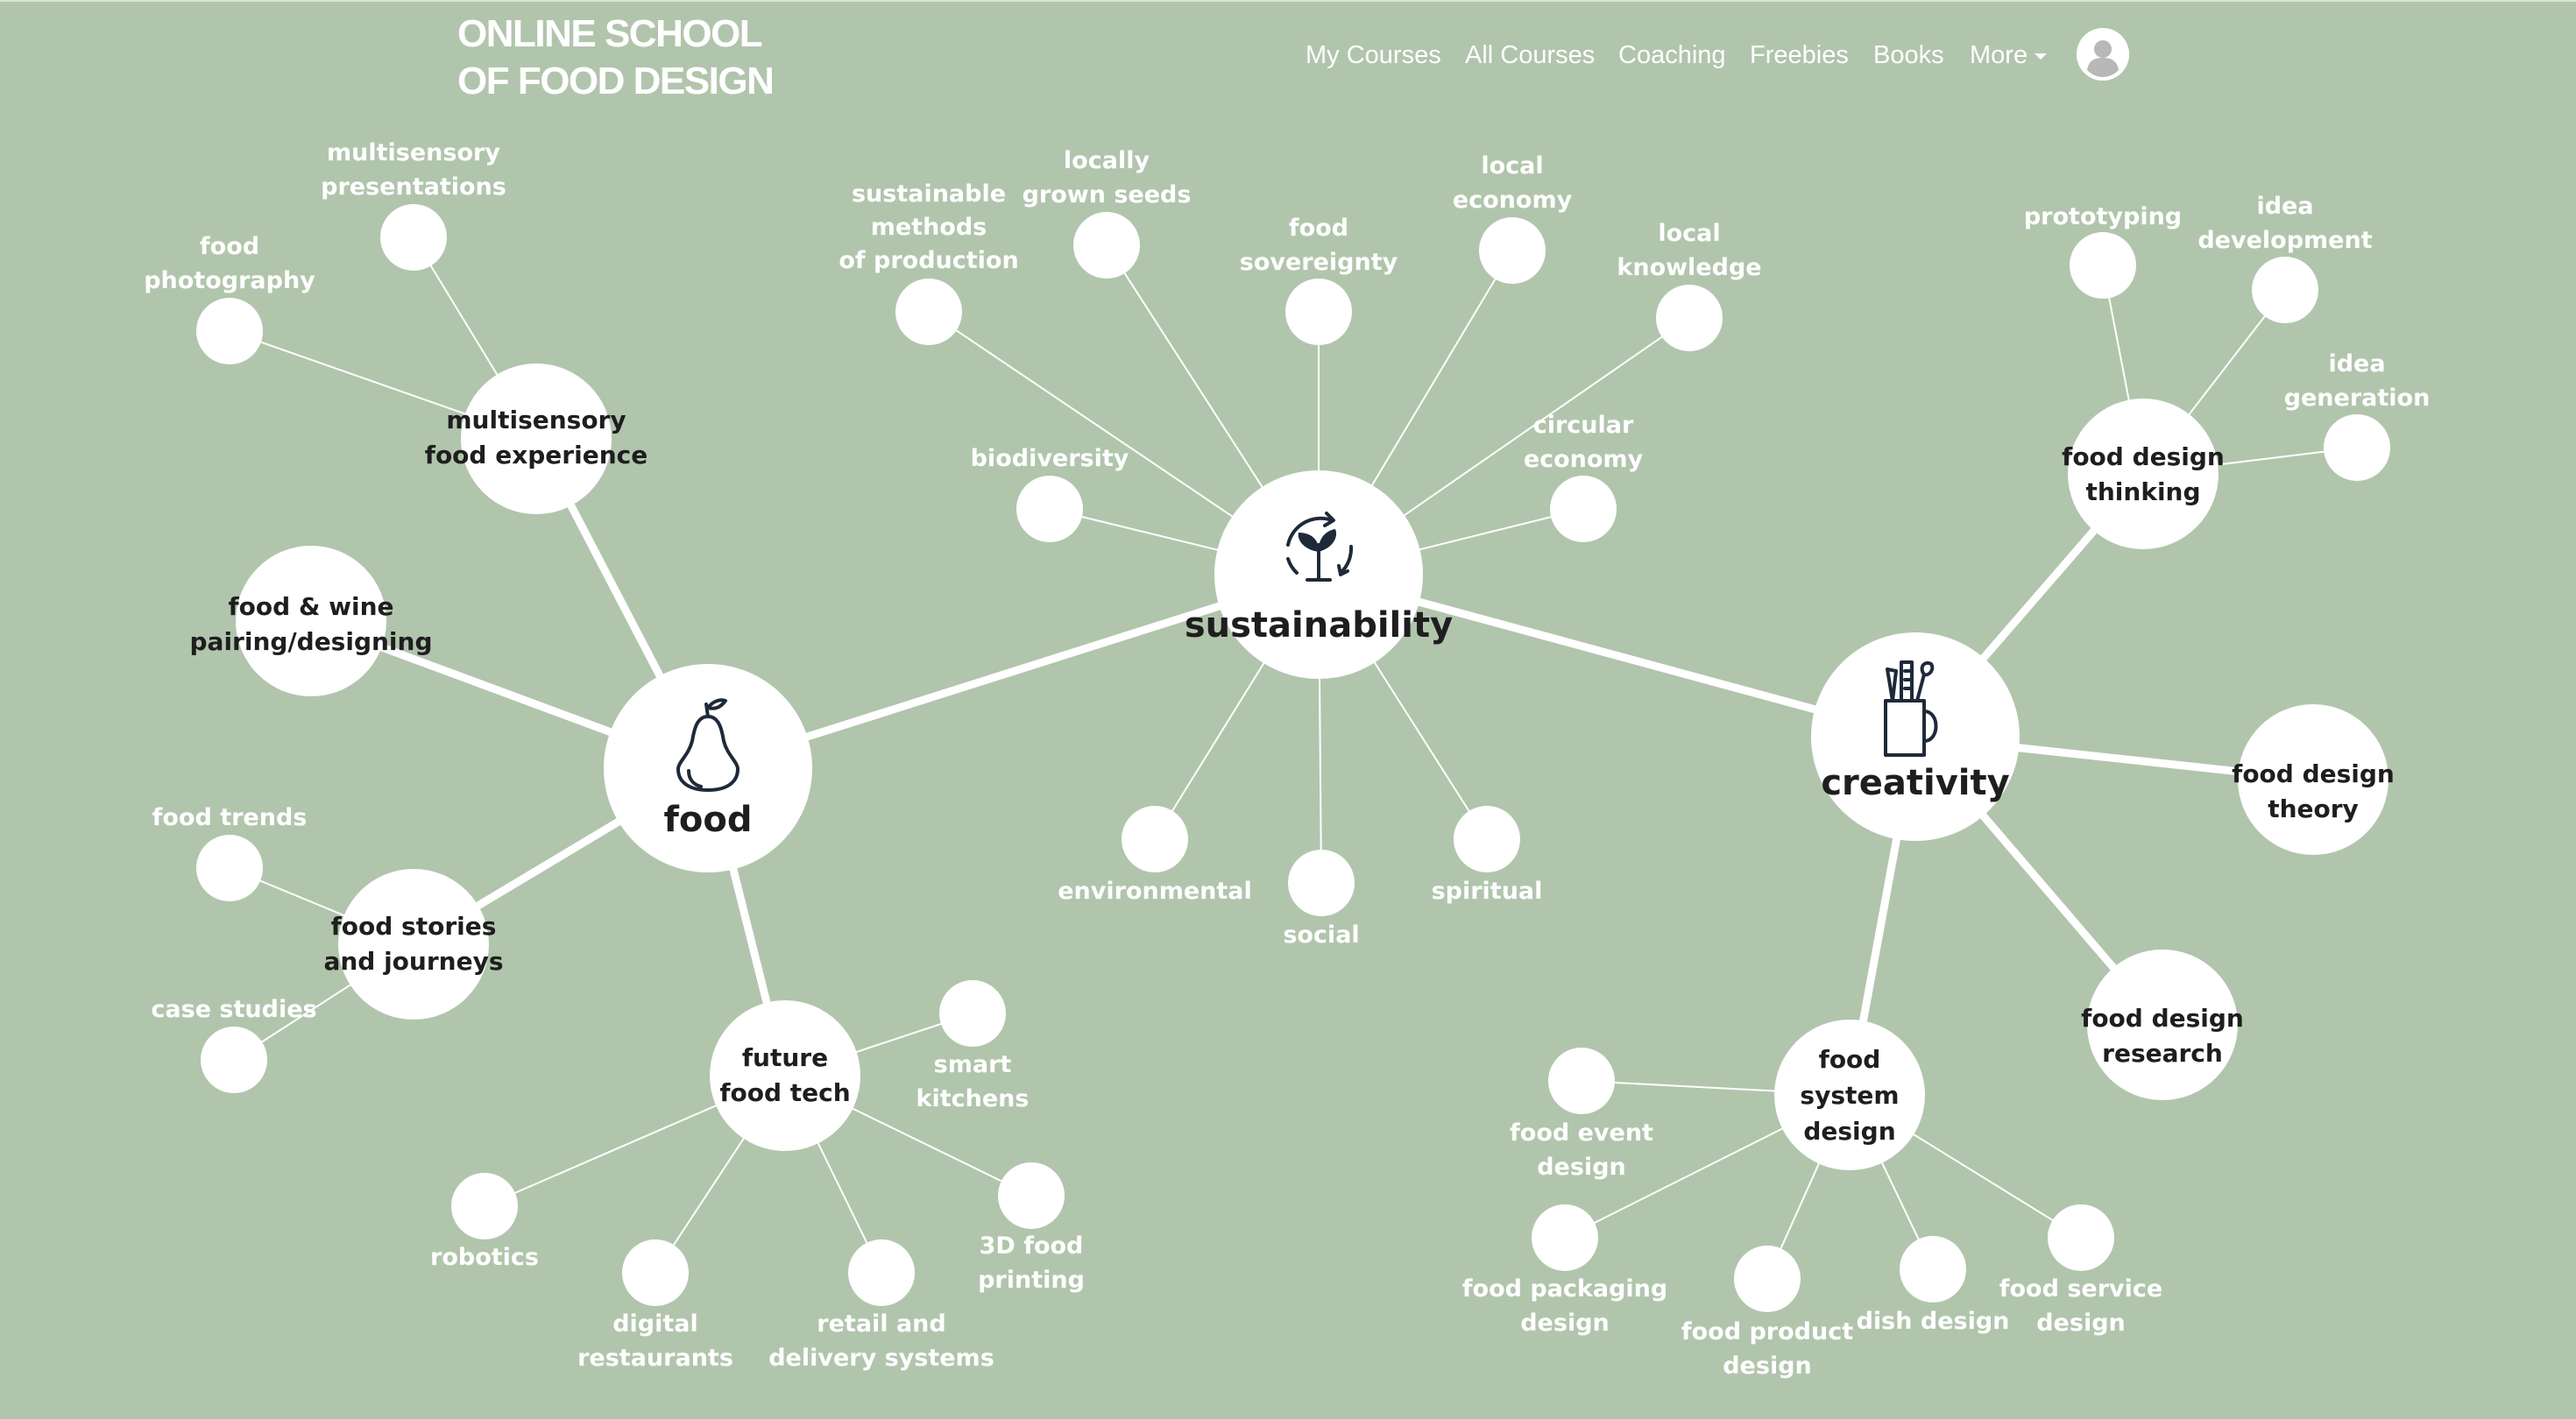  Describe the element at coordinates (413, 238) in the screenshot. I see `node-multisensory-presentations` at that location.